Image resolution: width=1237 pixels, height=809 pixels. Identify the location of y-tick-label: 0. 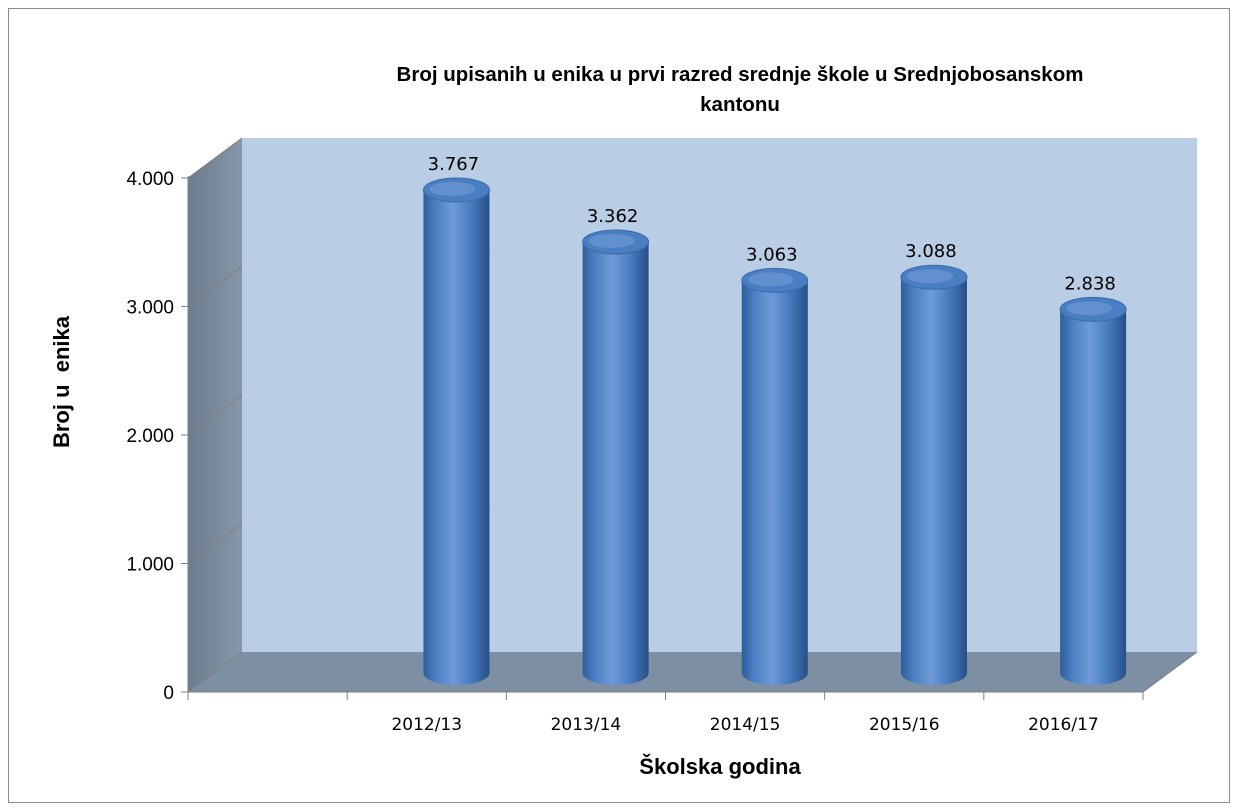
(168, 693).